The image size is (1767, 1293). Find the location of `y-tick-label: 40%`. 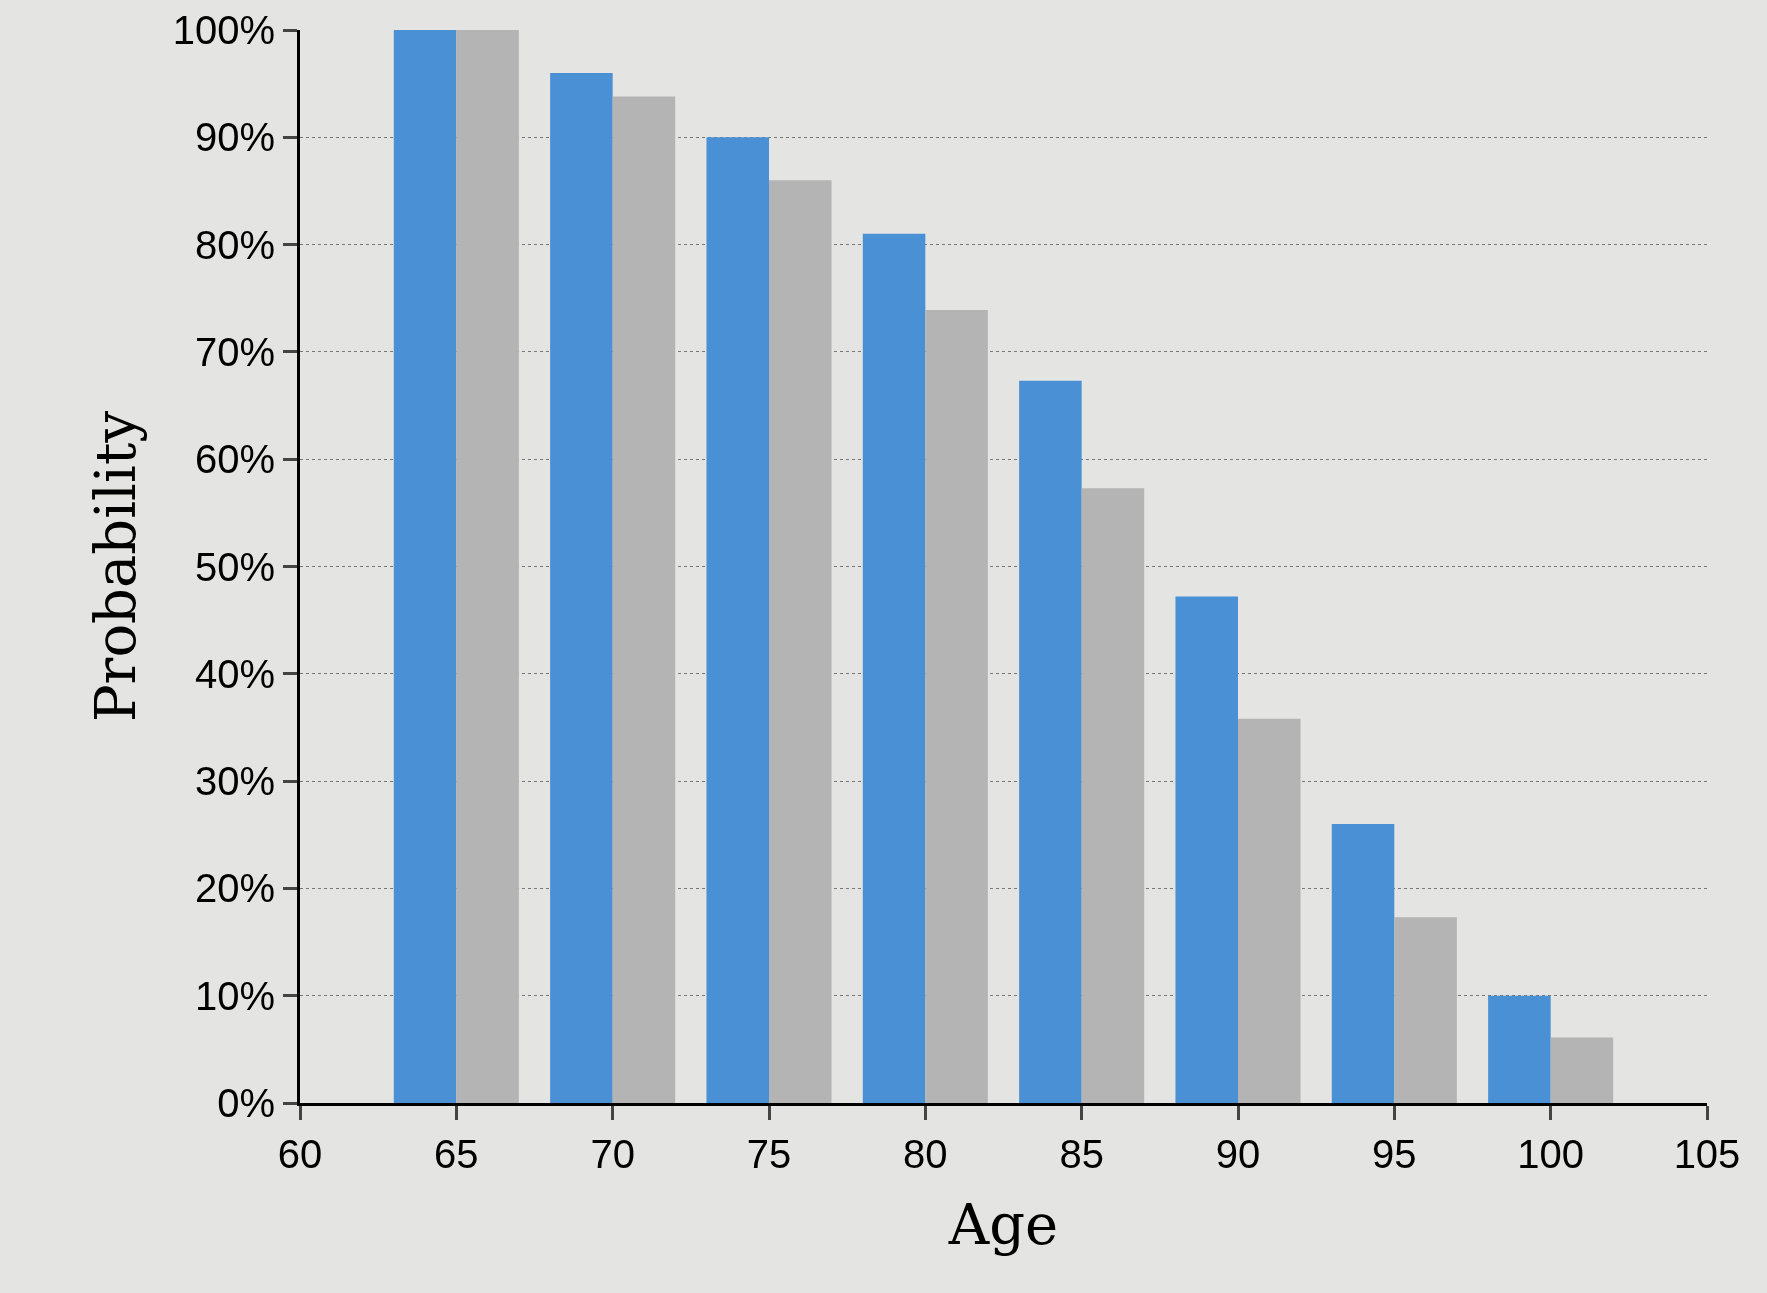

y-tick-label: 40% is located at coordinates (234, 673).